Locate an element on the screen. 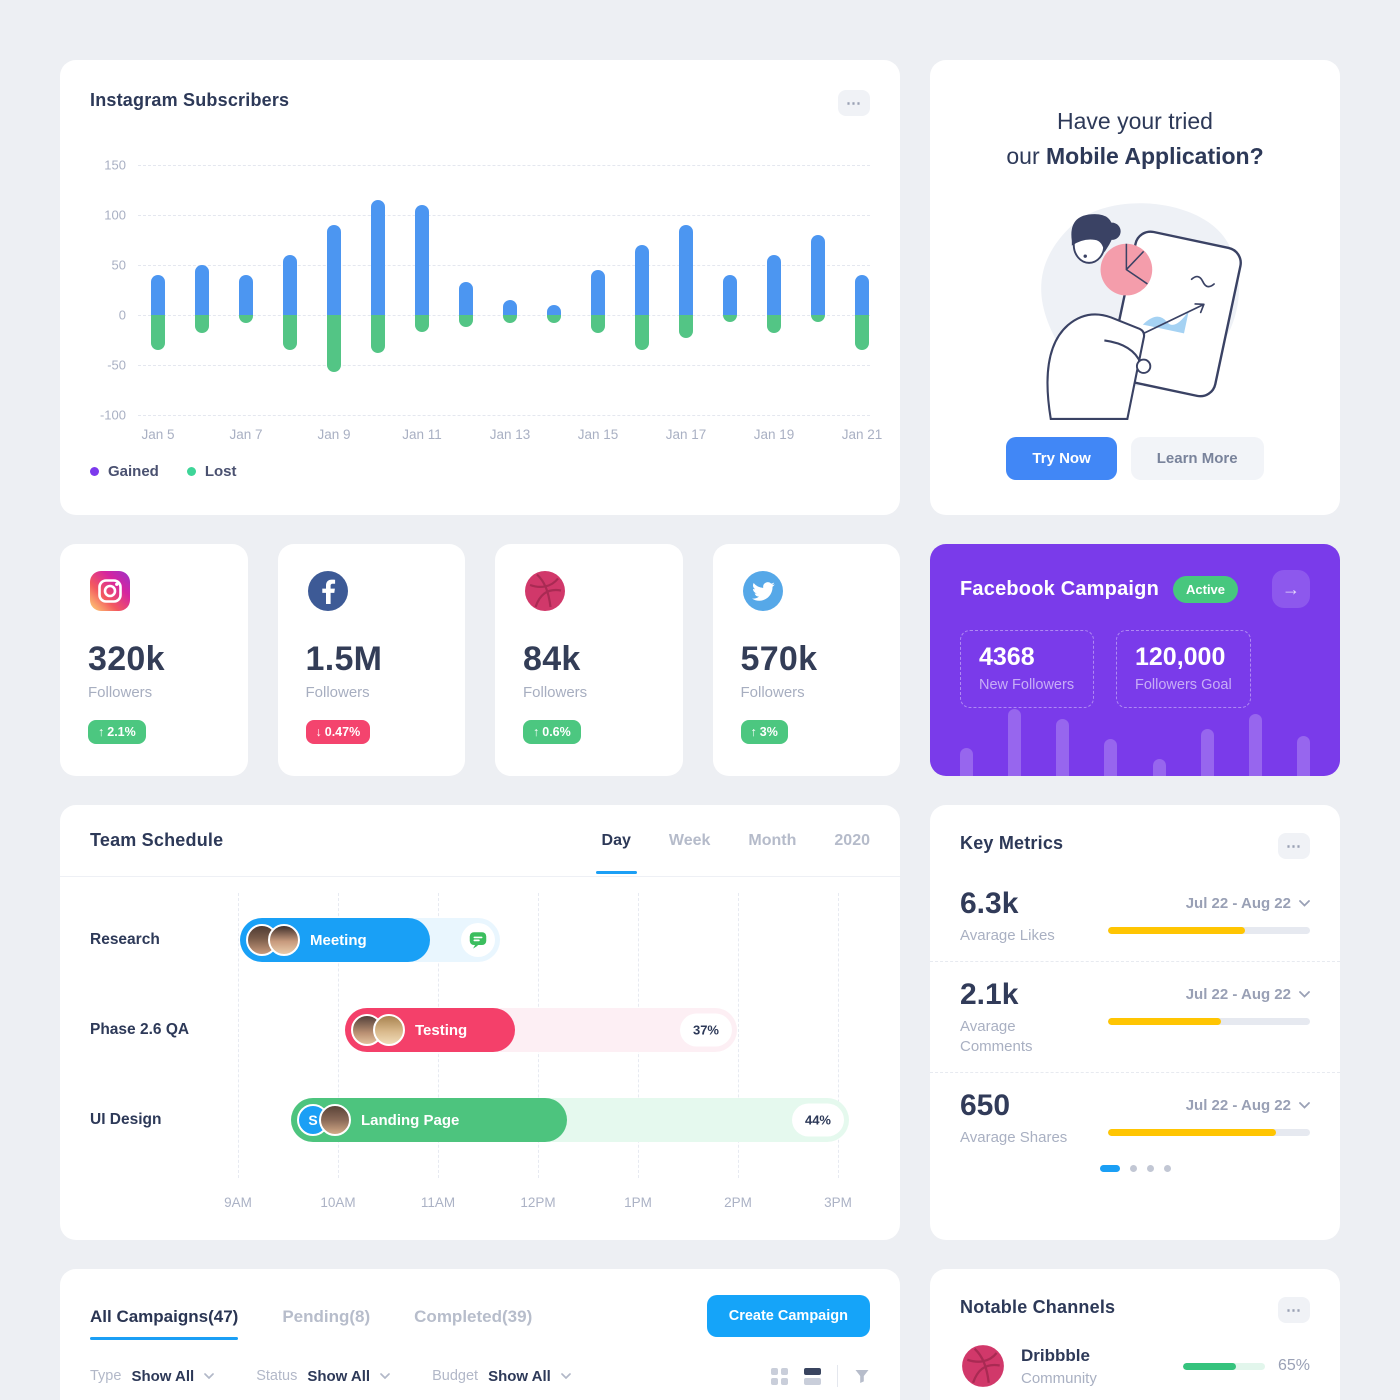  up-arrow-icon: ↑ is located at coordinates (536, 732).